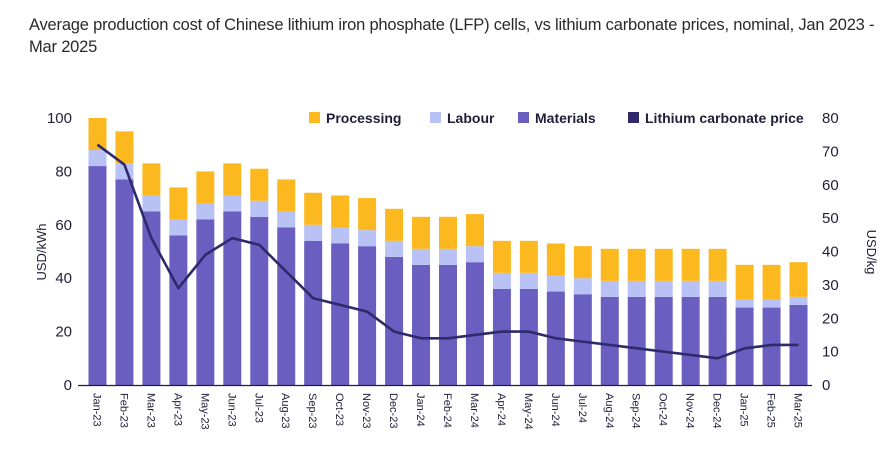 Image resolution: width=890 pixels, height=457 pixels. Describe the element at coordinates (63, 332) in the screenshot. I see `y-left-tick-label: 20` at that location.